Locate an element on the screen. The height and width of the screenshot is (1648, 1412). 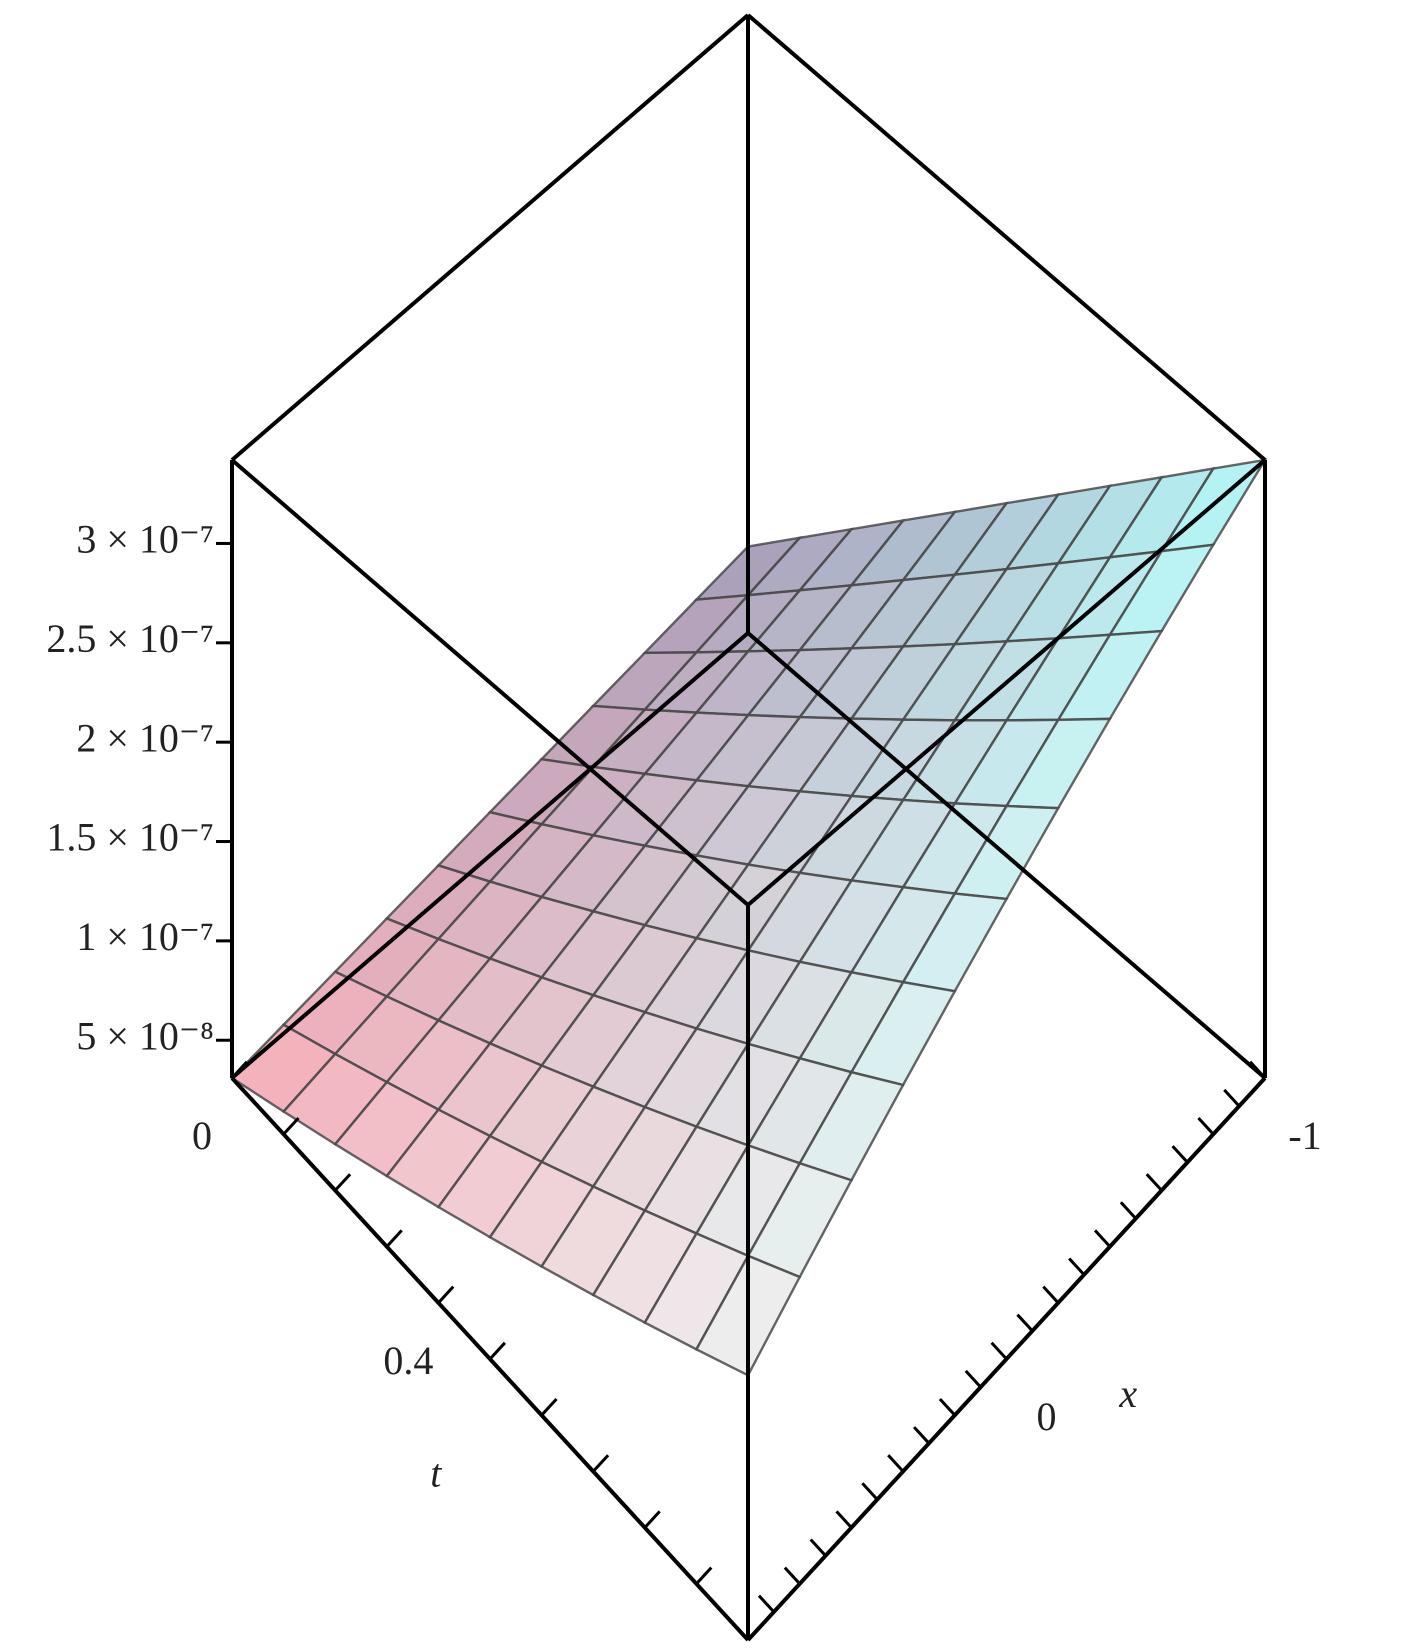
z-tick-label: 5 × 10⁻⁸ is located at coordinates (145, 1035).